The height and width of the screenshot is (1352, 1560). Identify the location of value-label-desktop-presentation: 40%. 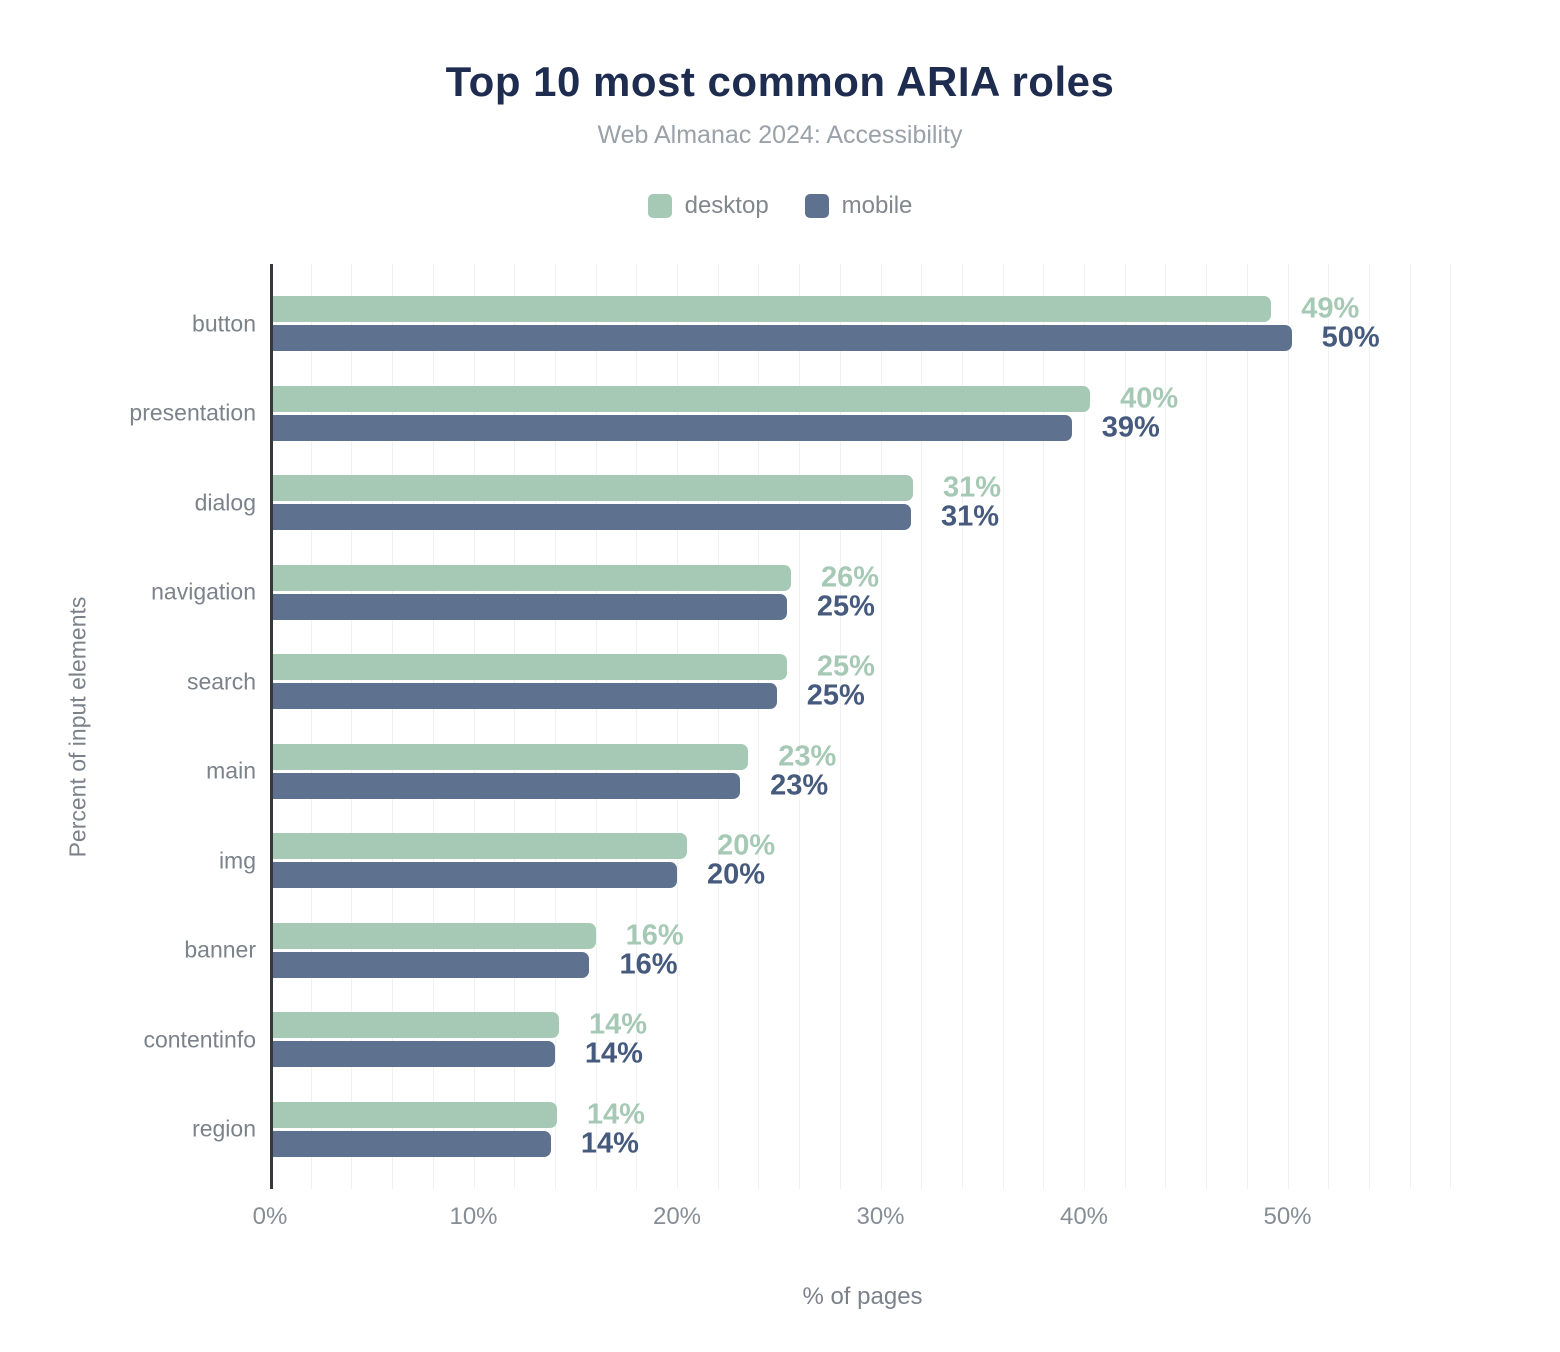
(1149, 398).